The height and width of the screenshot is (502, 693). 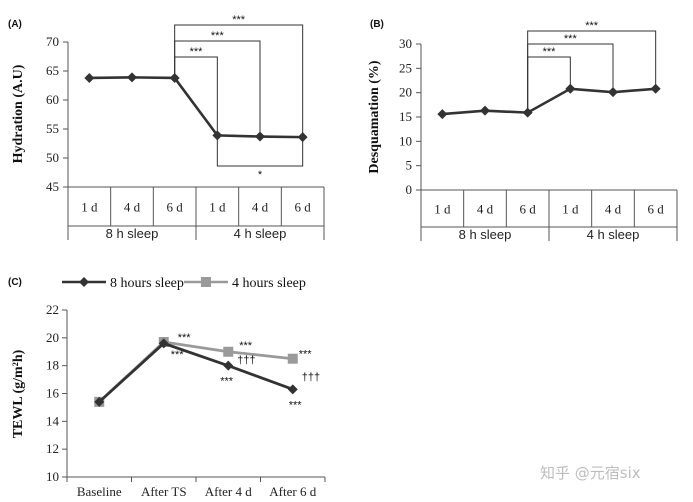 What do you see at coordinates (147, 283) in the screenshot?
I see `legend-label: 8 hours sleep` at bounding box center [147, 283].